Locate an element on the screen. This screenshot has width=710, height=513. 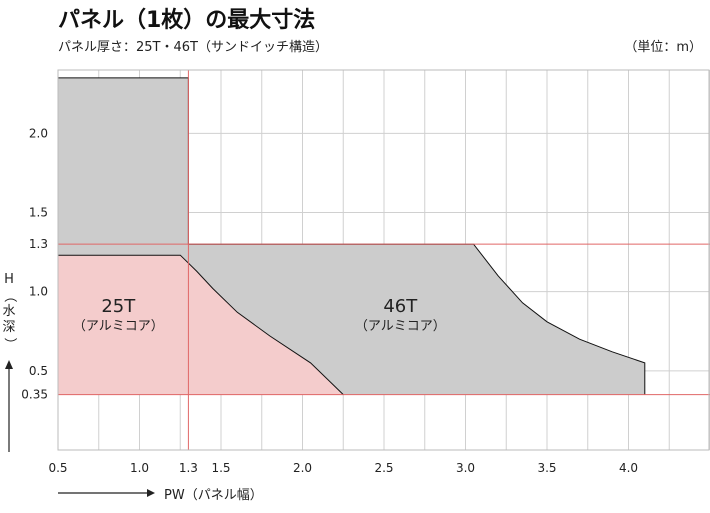
x-tick-label: 1.0 is located at coordinates (139, 468).